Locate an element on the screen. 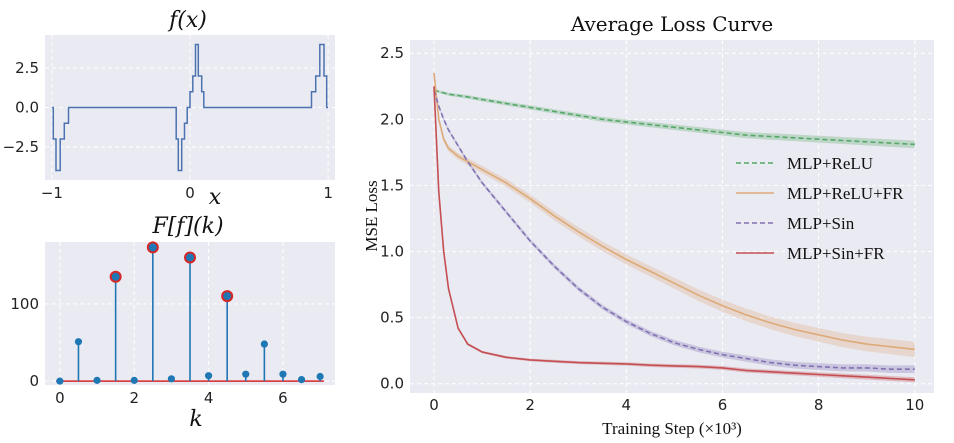  fourier-title: F[f](k) is located at coordinates (187, 226).